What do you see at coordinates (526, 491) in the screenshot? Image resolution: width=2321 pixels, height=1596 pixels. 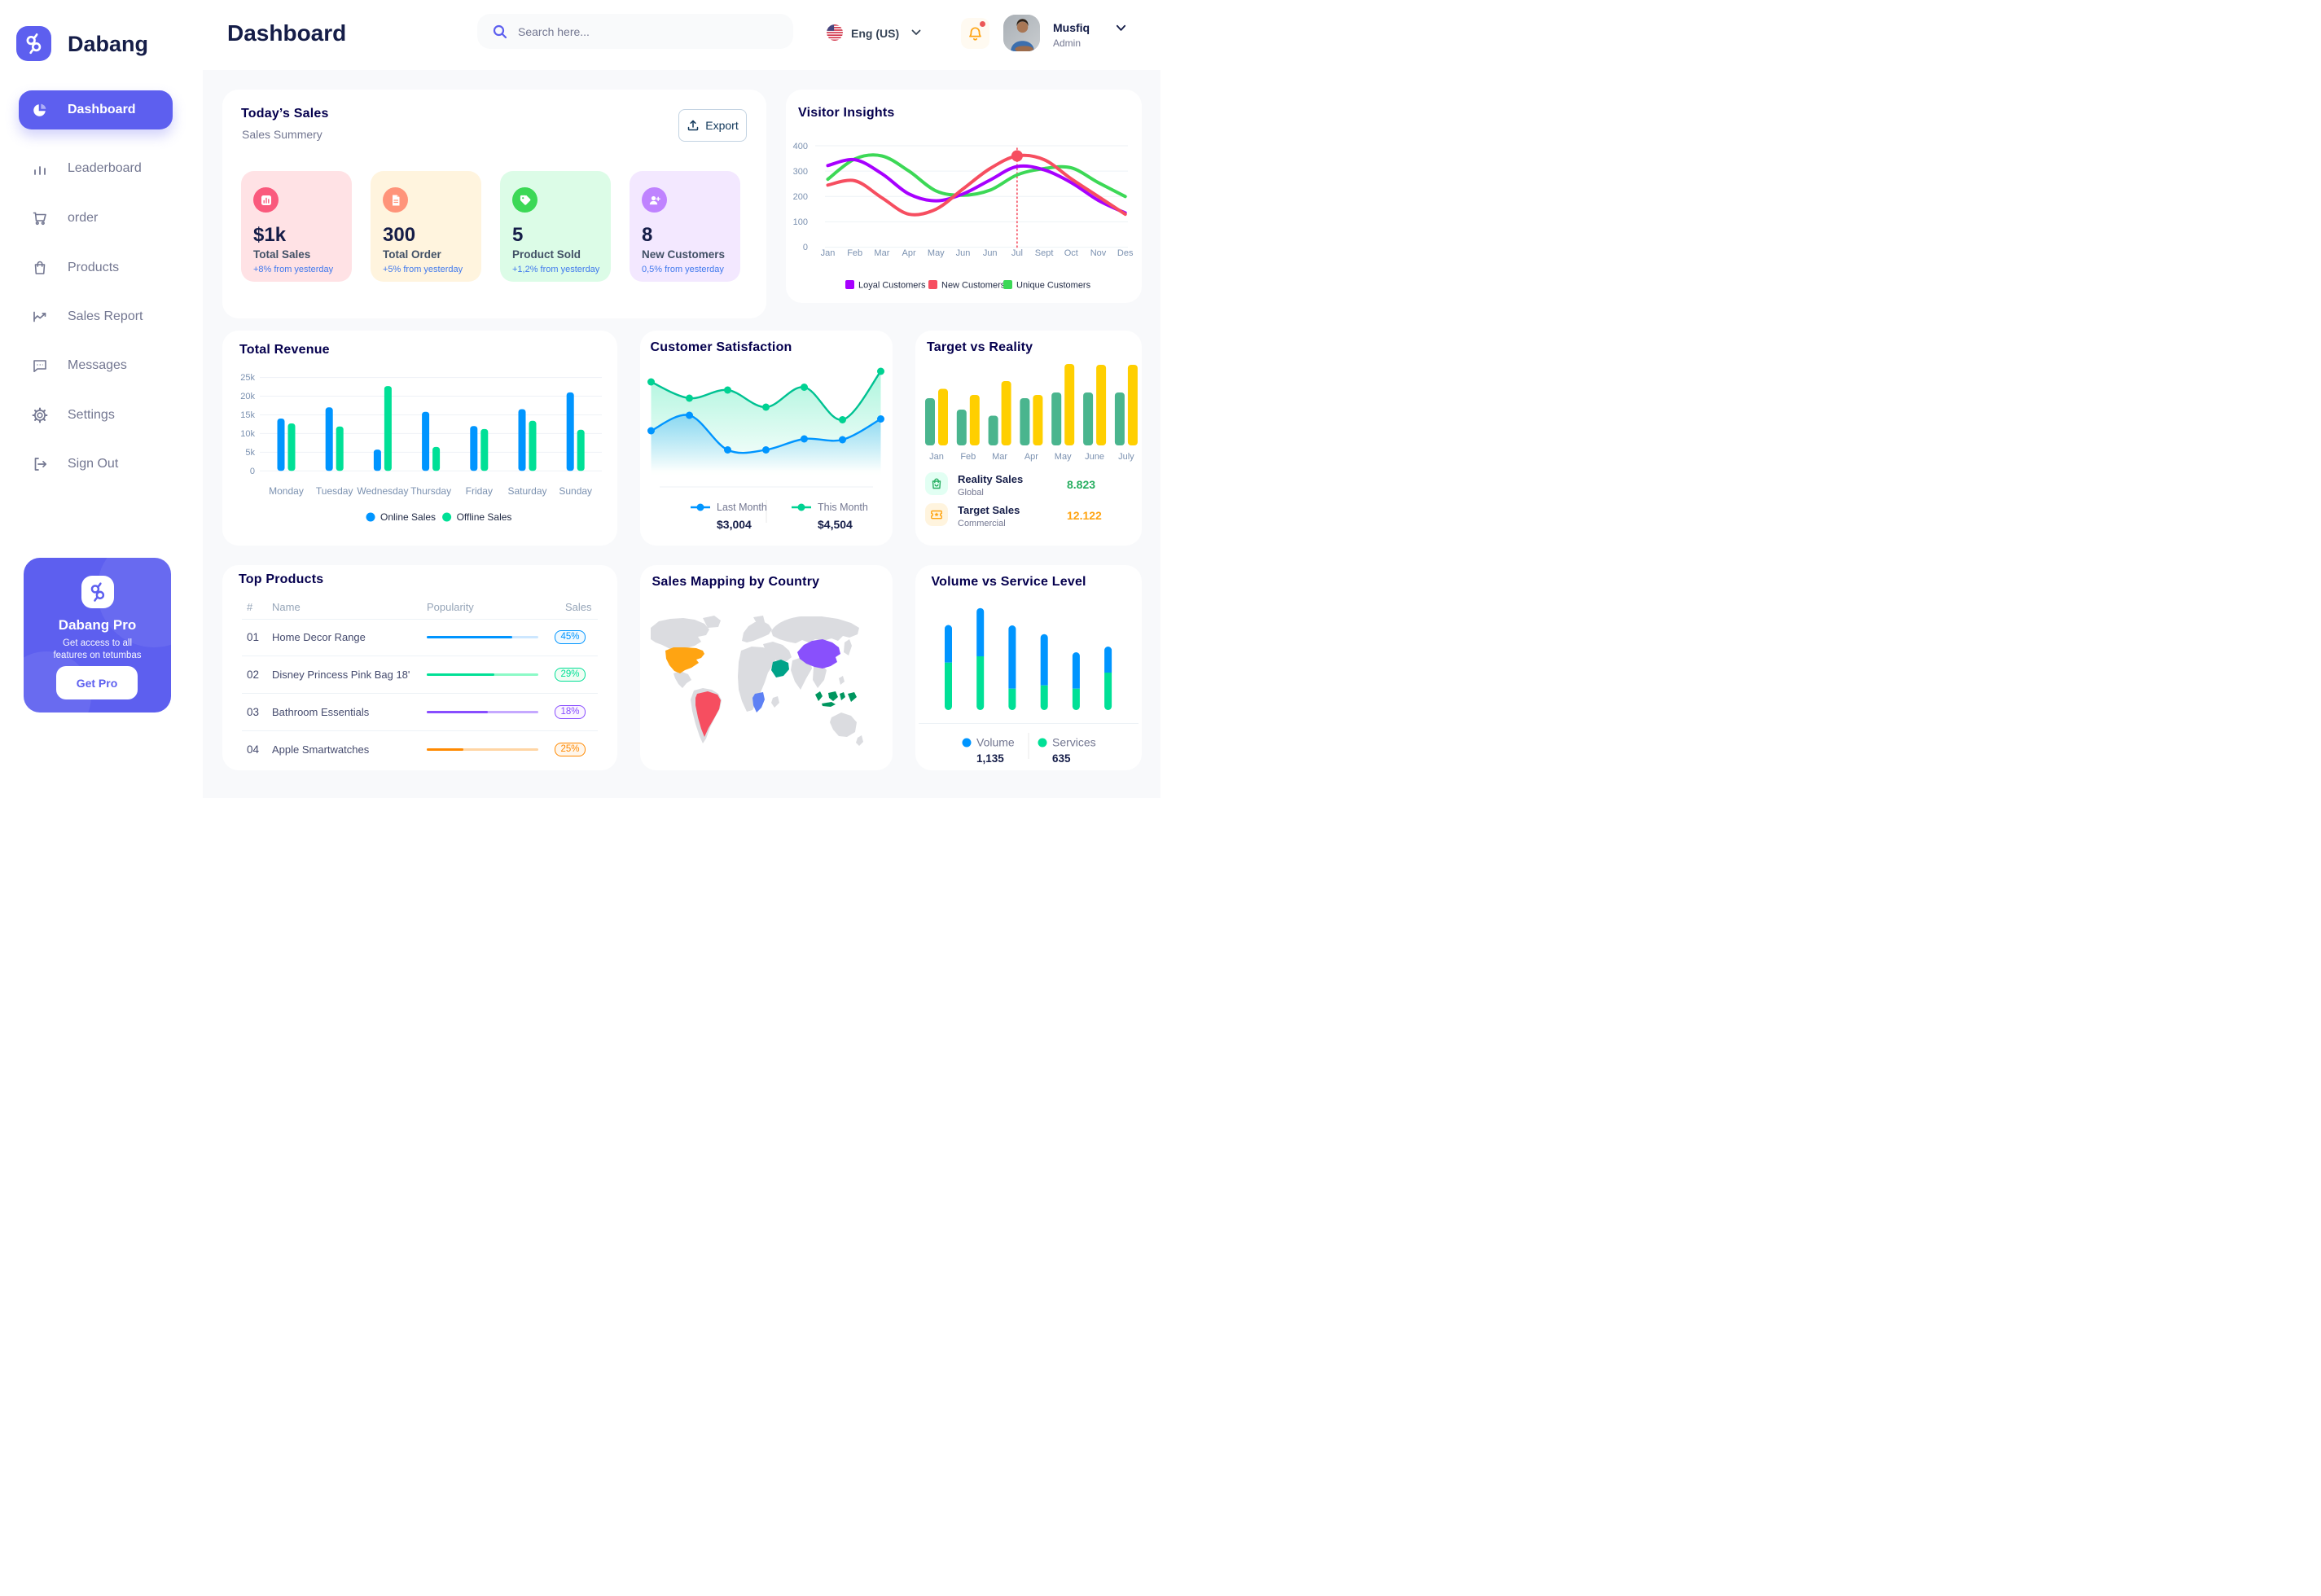 I see `svg-text: Saturday` at bounding box center [526, 491].